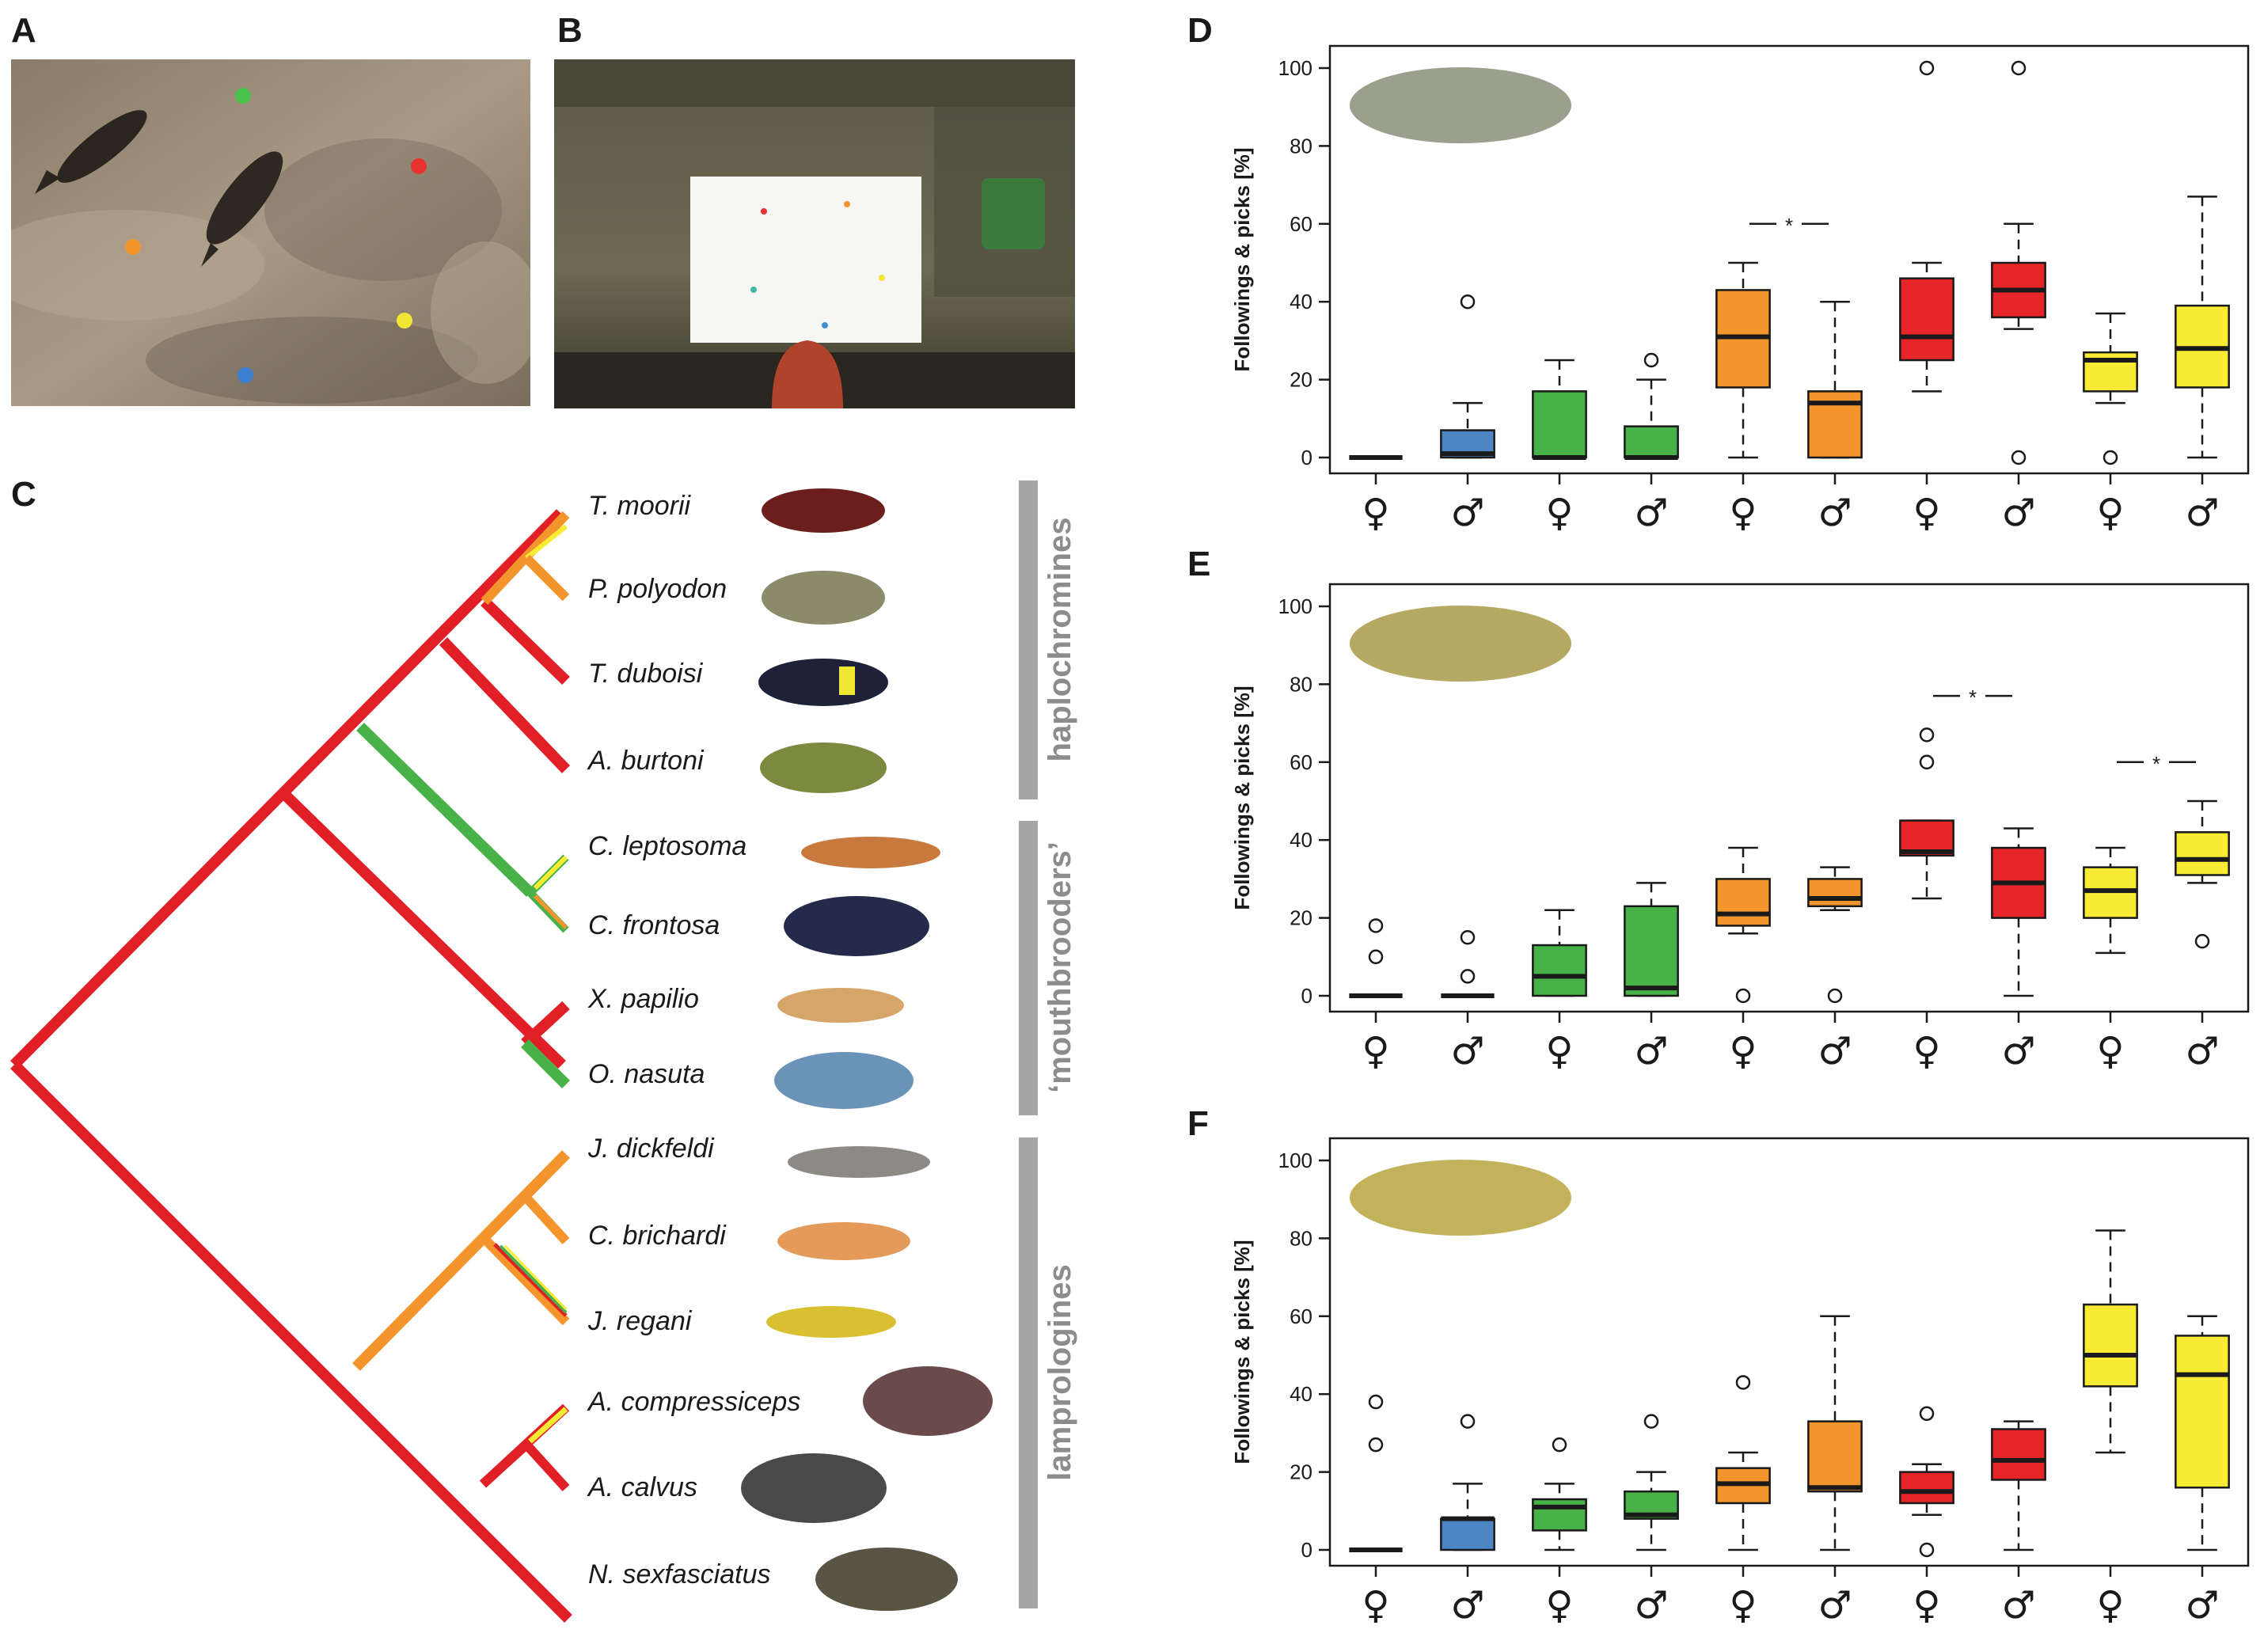  Describe the element at coordinates (847, 204) in the screenshot. I see `card-dot-orange` at that location.